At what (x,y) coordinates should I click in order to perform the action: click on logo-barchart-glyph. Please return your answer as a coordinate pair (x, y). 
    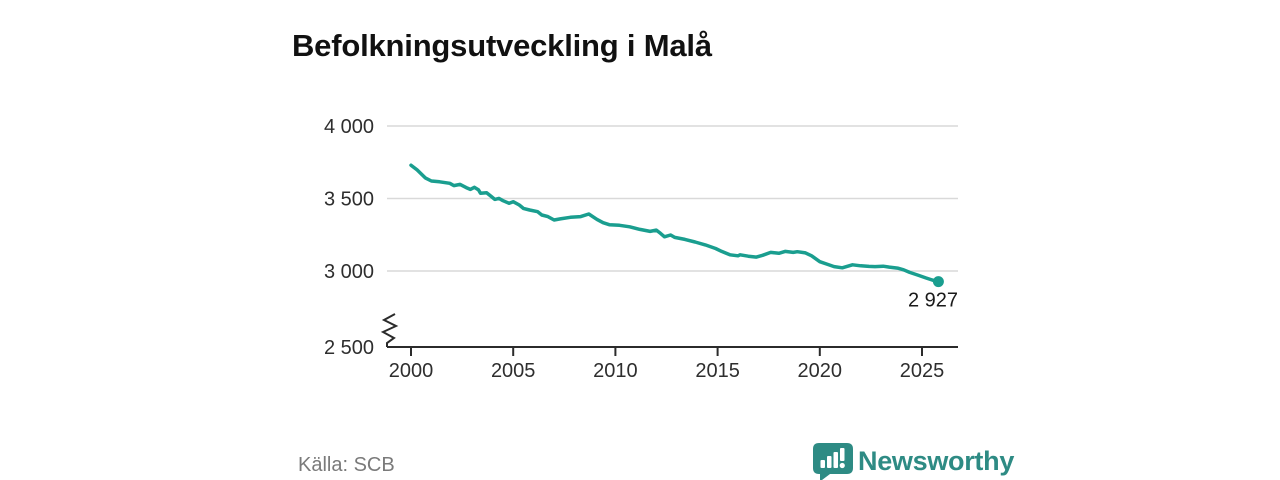
    Looking at the image, I should click on (832, 458).